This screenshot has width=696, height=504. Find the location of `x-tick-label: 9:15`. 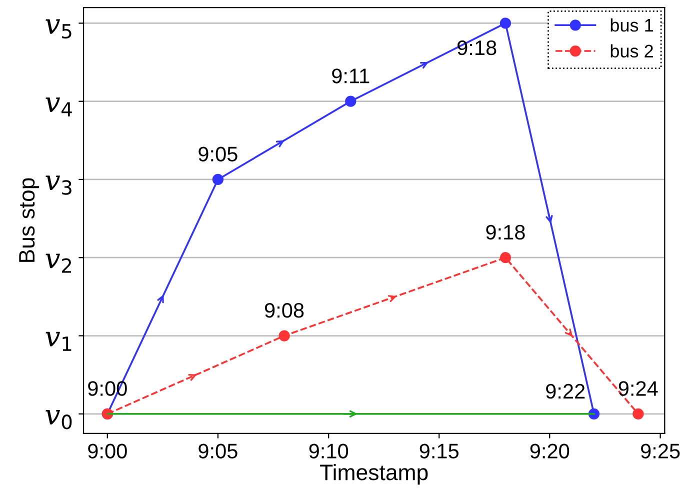

x-tick-label: 9:15 is located at coordinates (439, 451).